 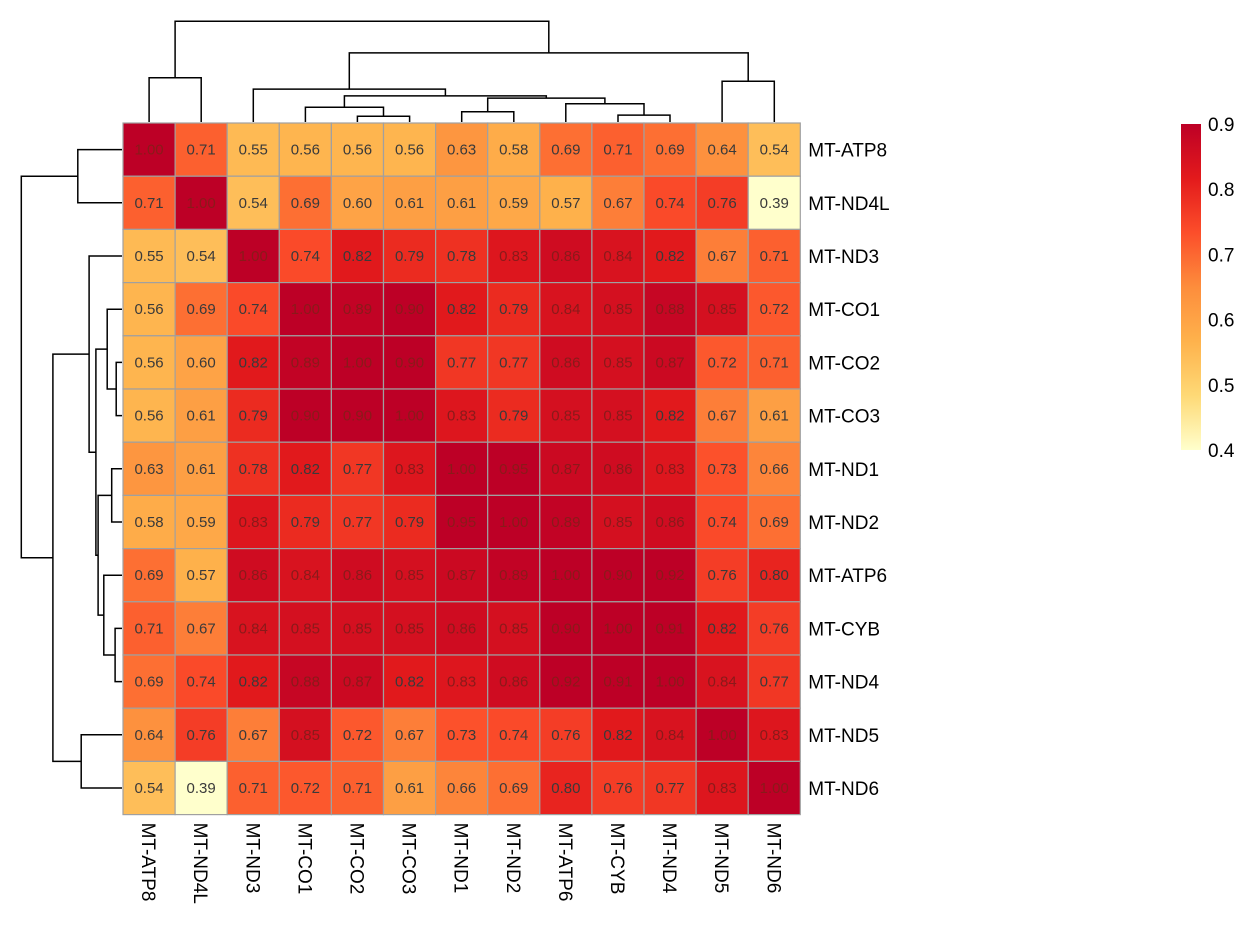 What do you see at coordinates (843, 470) in the screenshot?
I see `row-label-mt-nd1: MT-ND1` at bounding box center [843, 470].